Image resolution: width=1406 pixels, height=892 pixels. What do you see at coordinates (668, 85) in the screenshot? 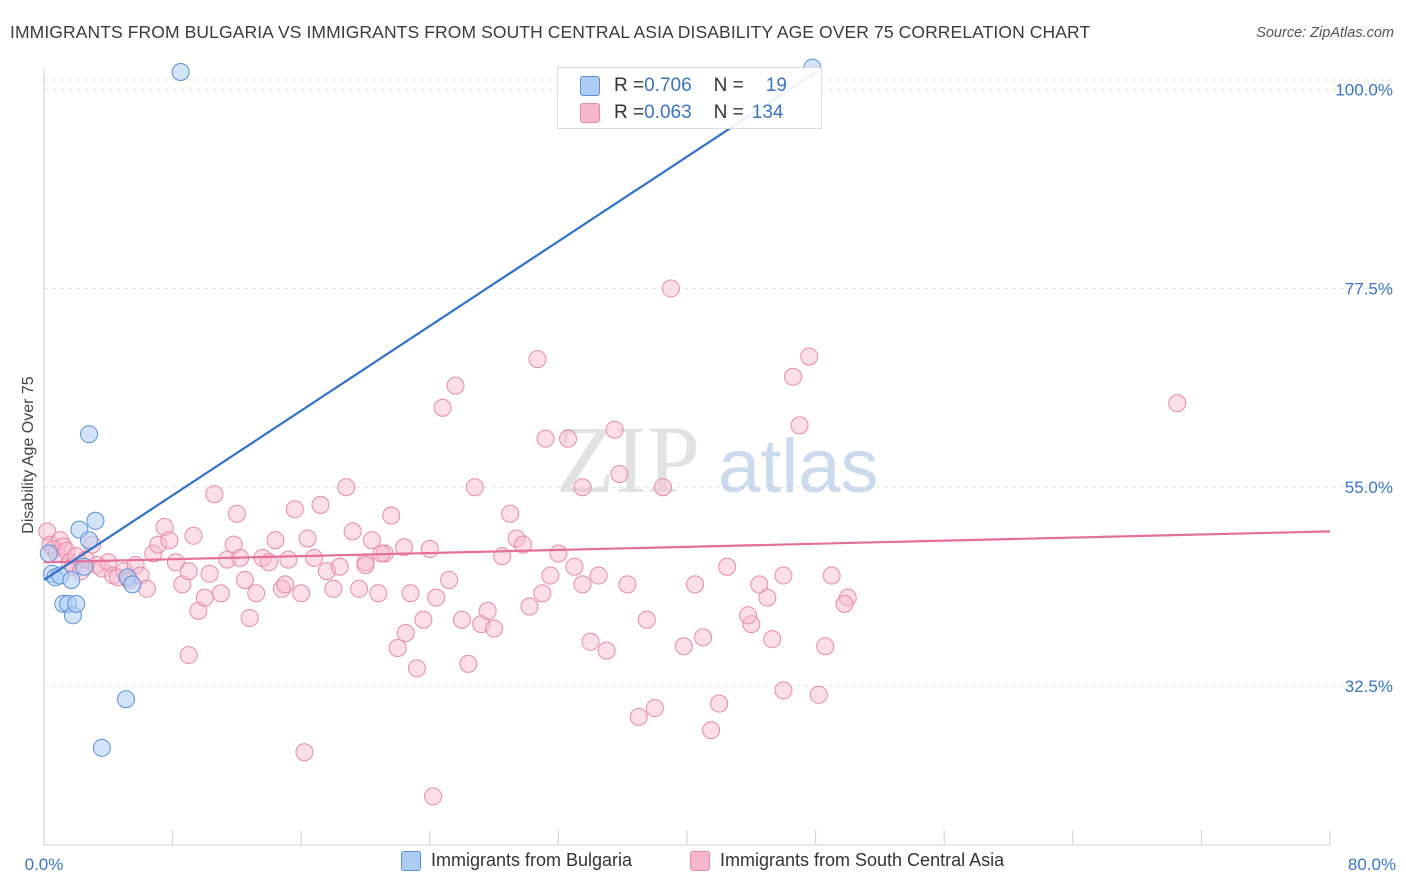
I see `stats-r-value-blue: 0.706` at bounding box center [668, 85].